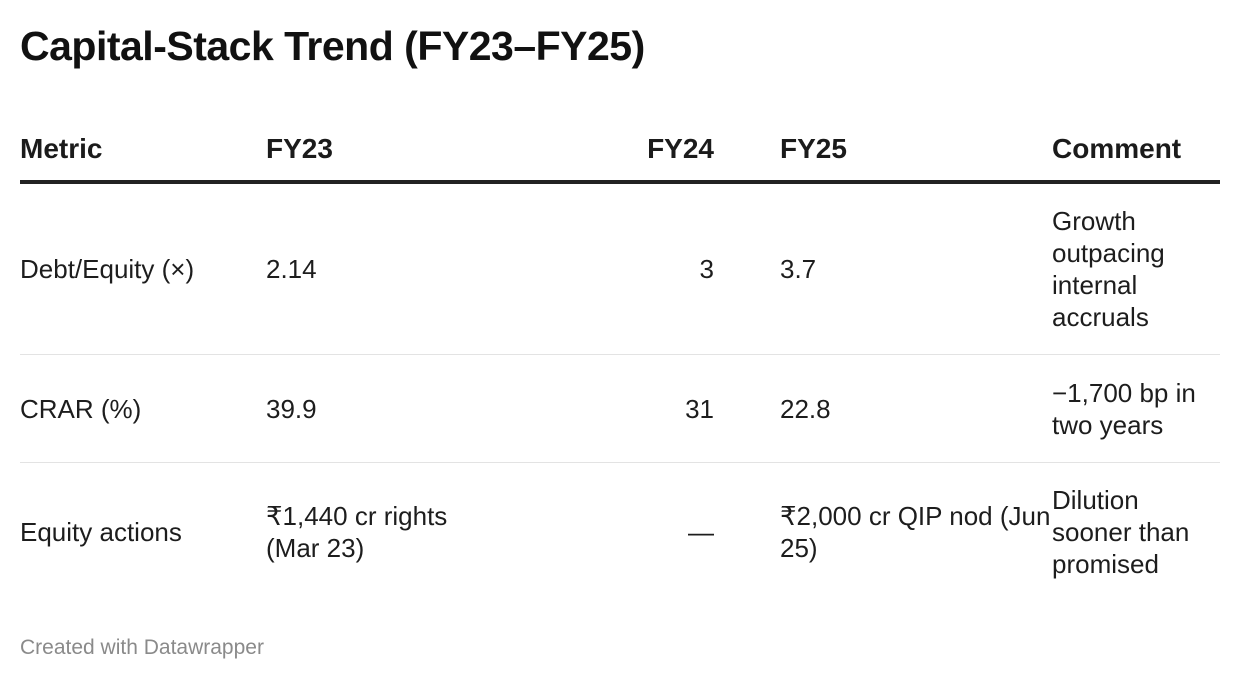 This screenshot has height=682, width=1240. What do you see at coordinates (101, 532) in the screenshot?
I see `metric-cell: Equity actions` at bounding box center [101, 532].